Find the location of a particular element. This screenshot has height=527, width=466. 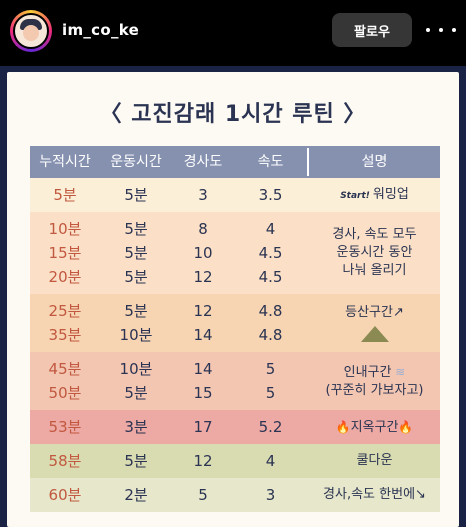

description-line: 쿨다운 is located at coordinates (374, 461).